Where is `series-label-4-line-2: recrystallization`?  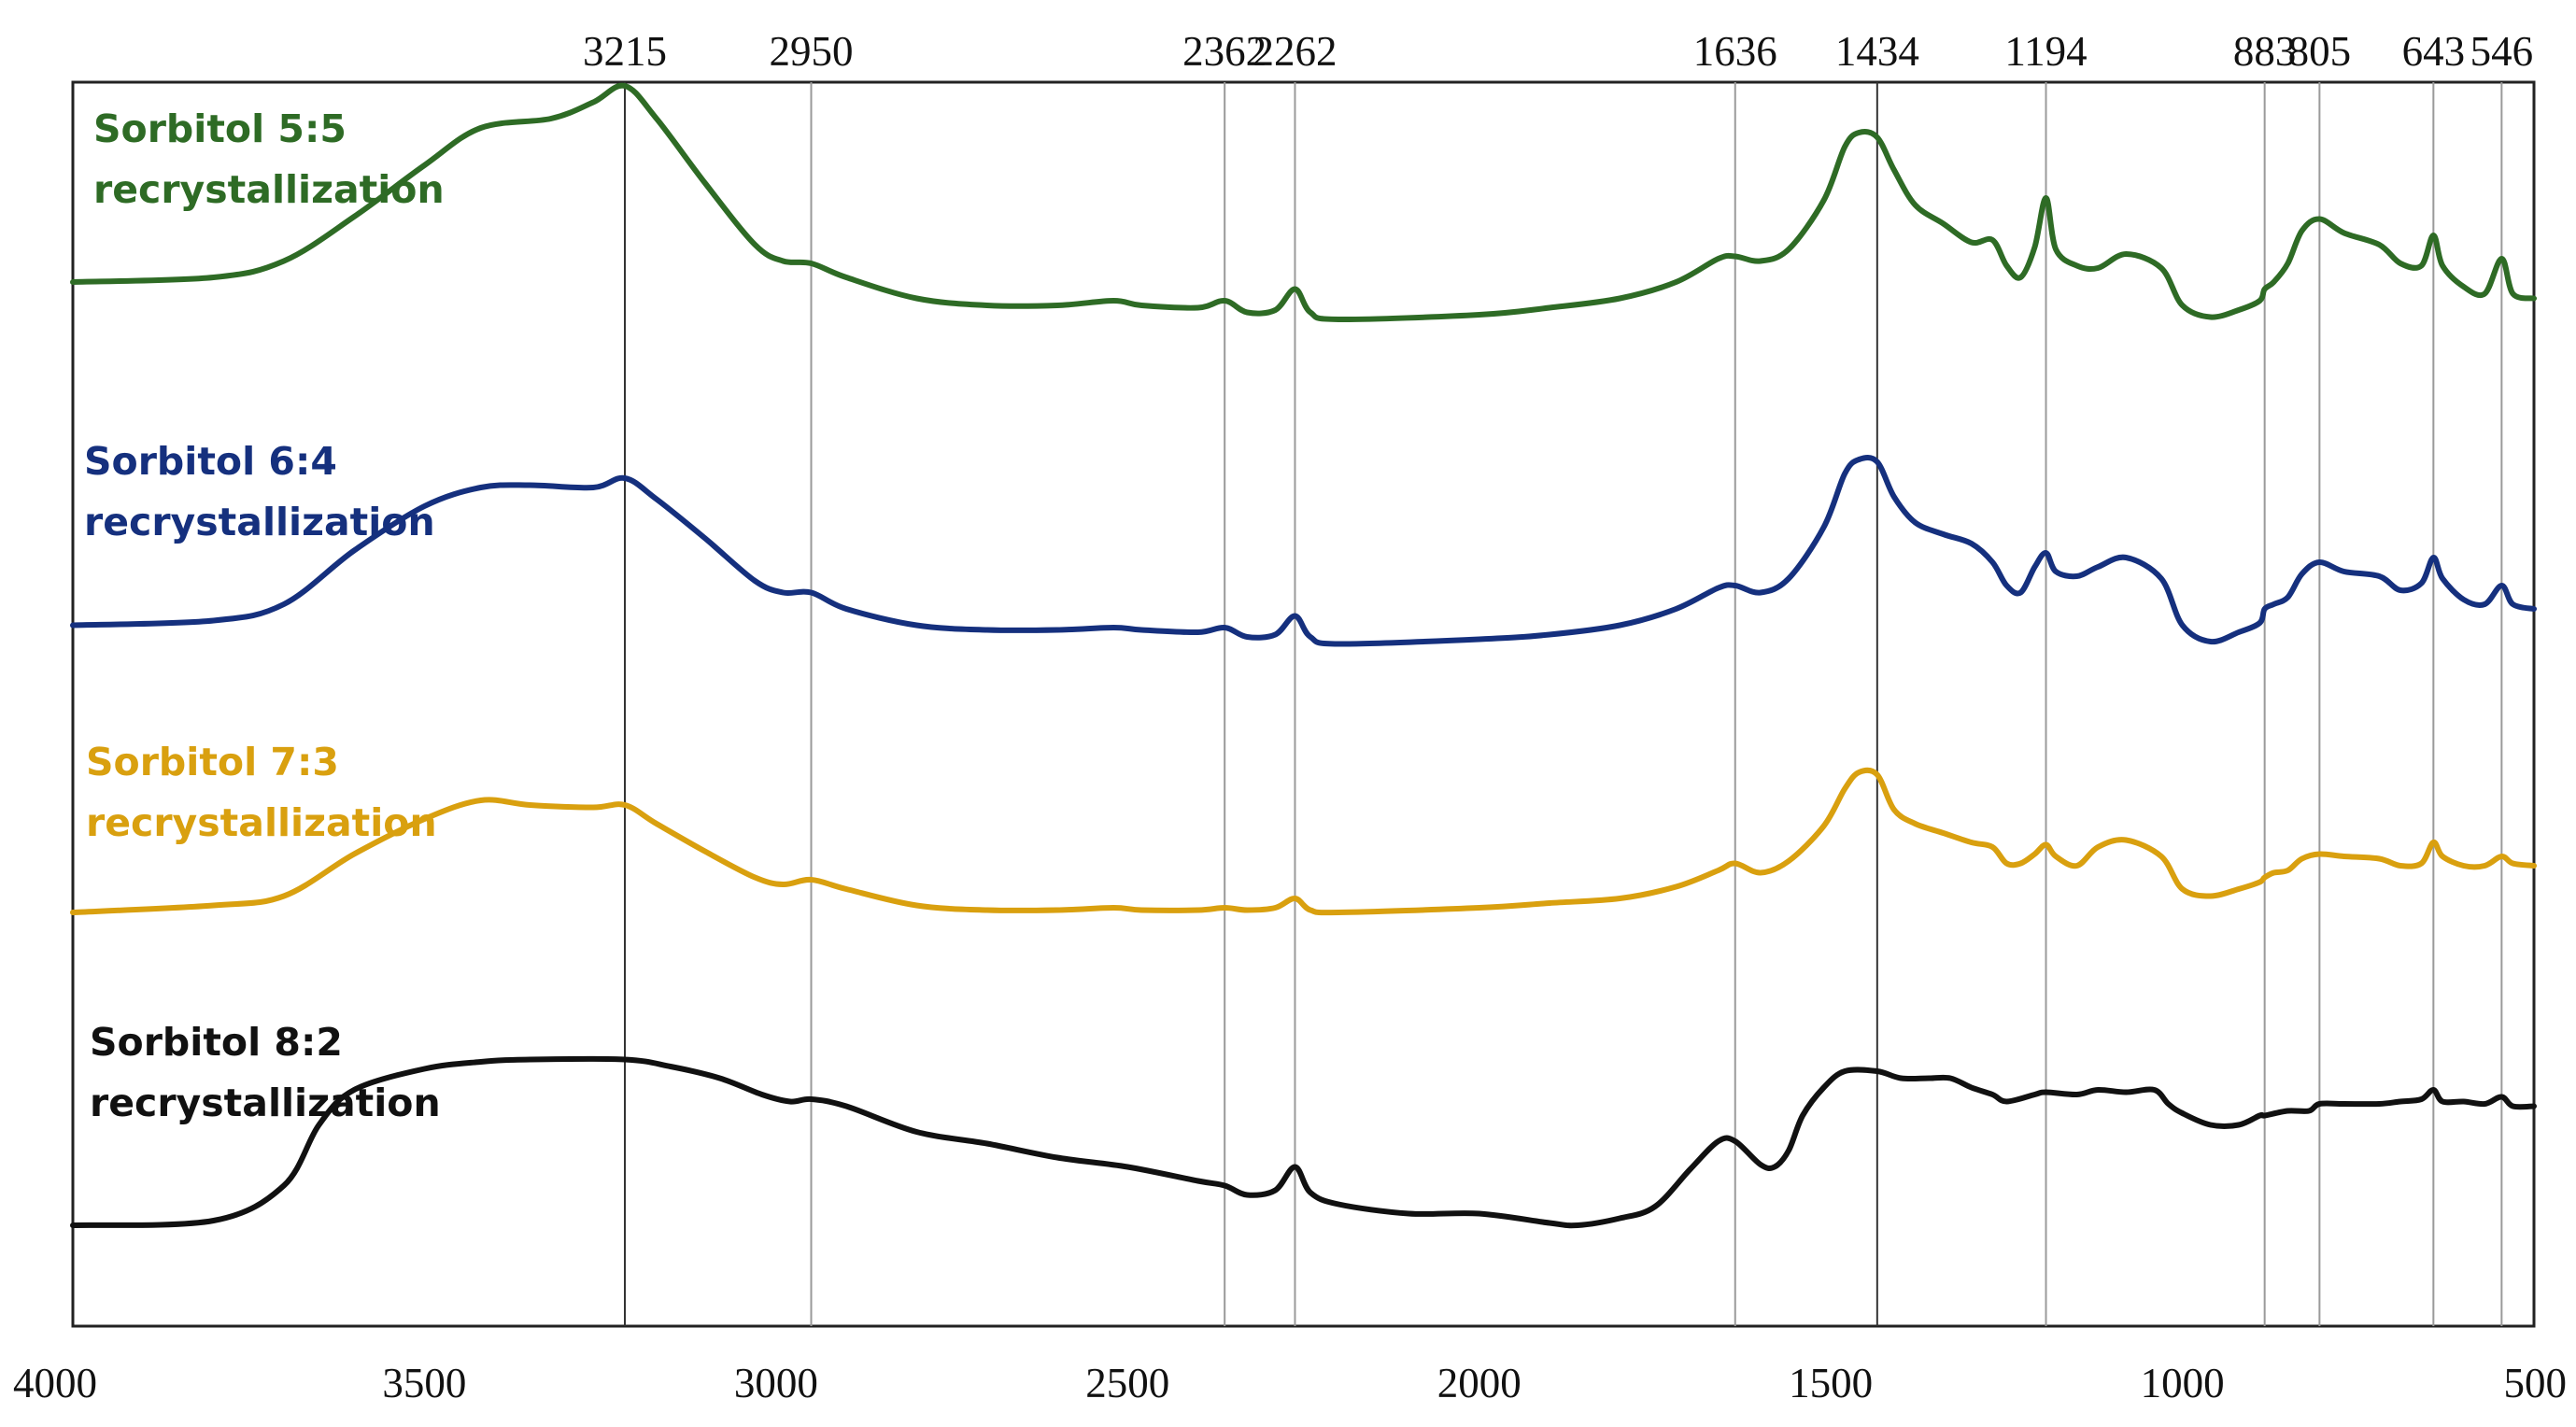 series-label-4-line-2: recrystallization is located at coordinates (265, 1103).